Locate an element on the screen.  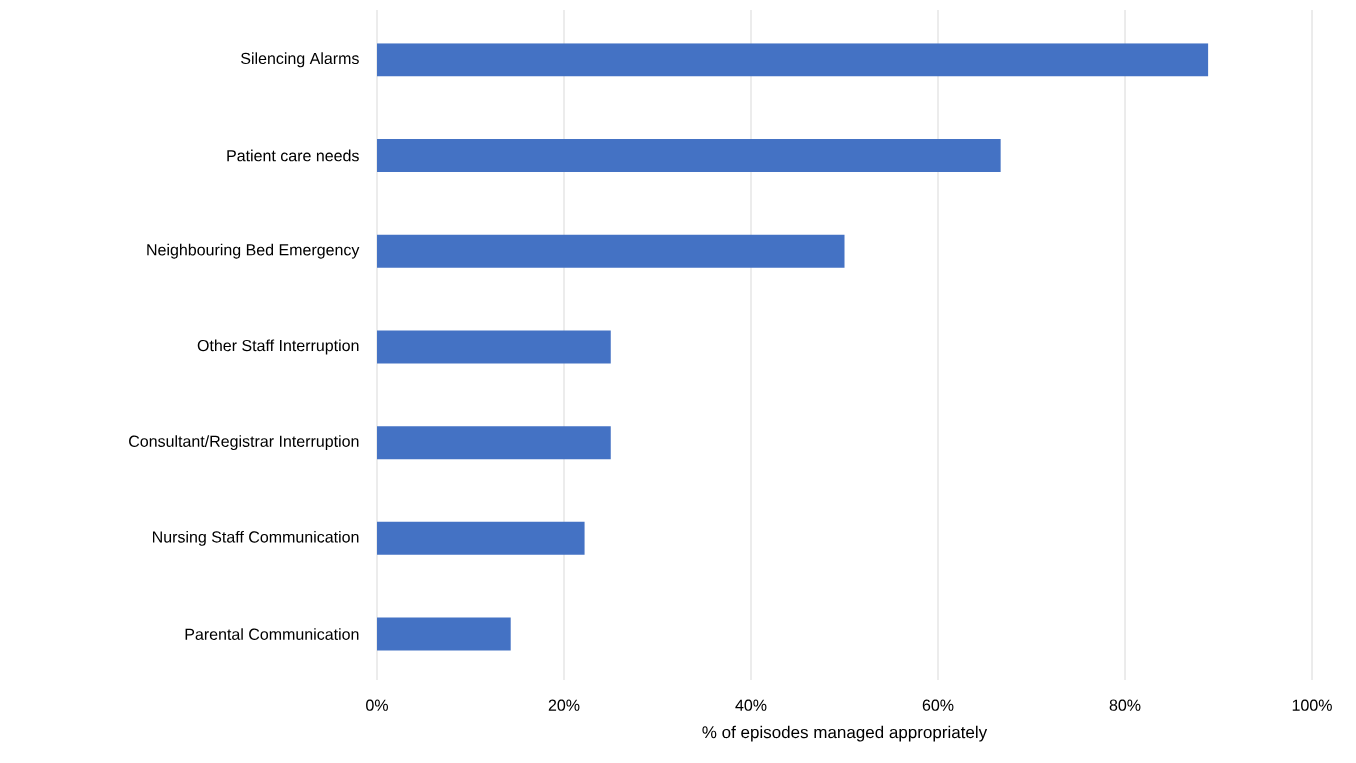
x-tick-label: 60% is located at coordinates (938, 705).